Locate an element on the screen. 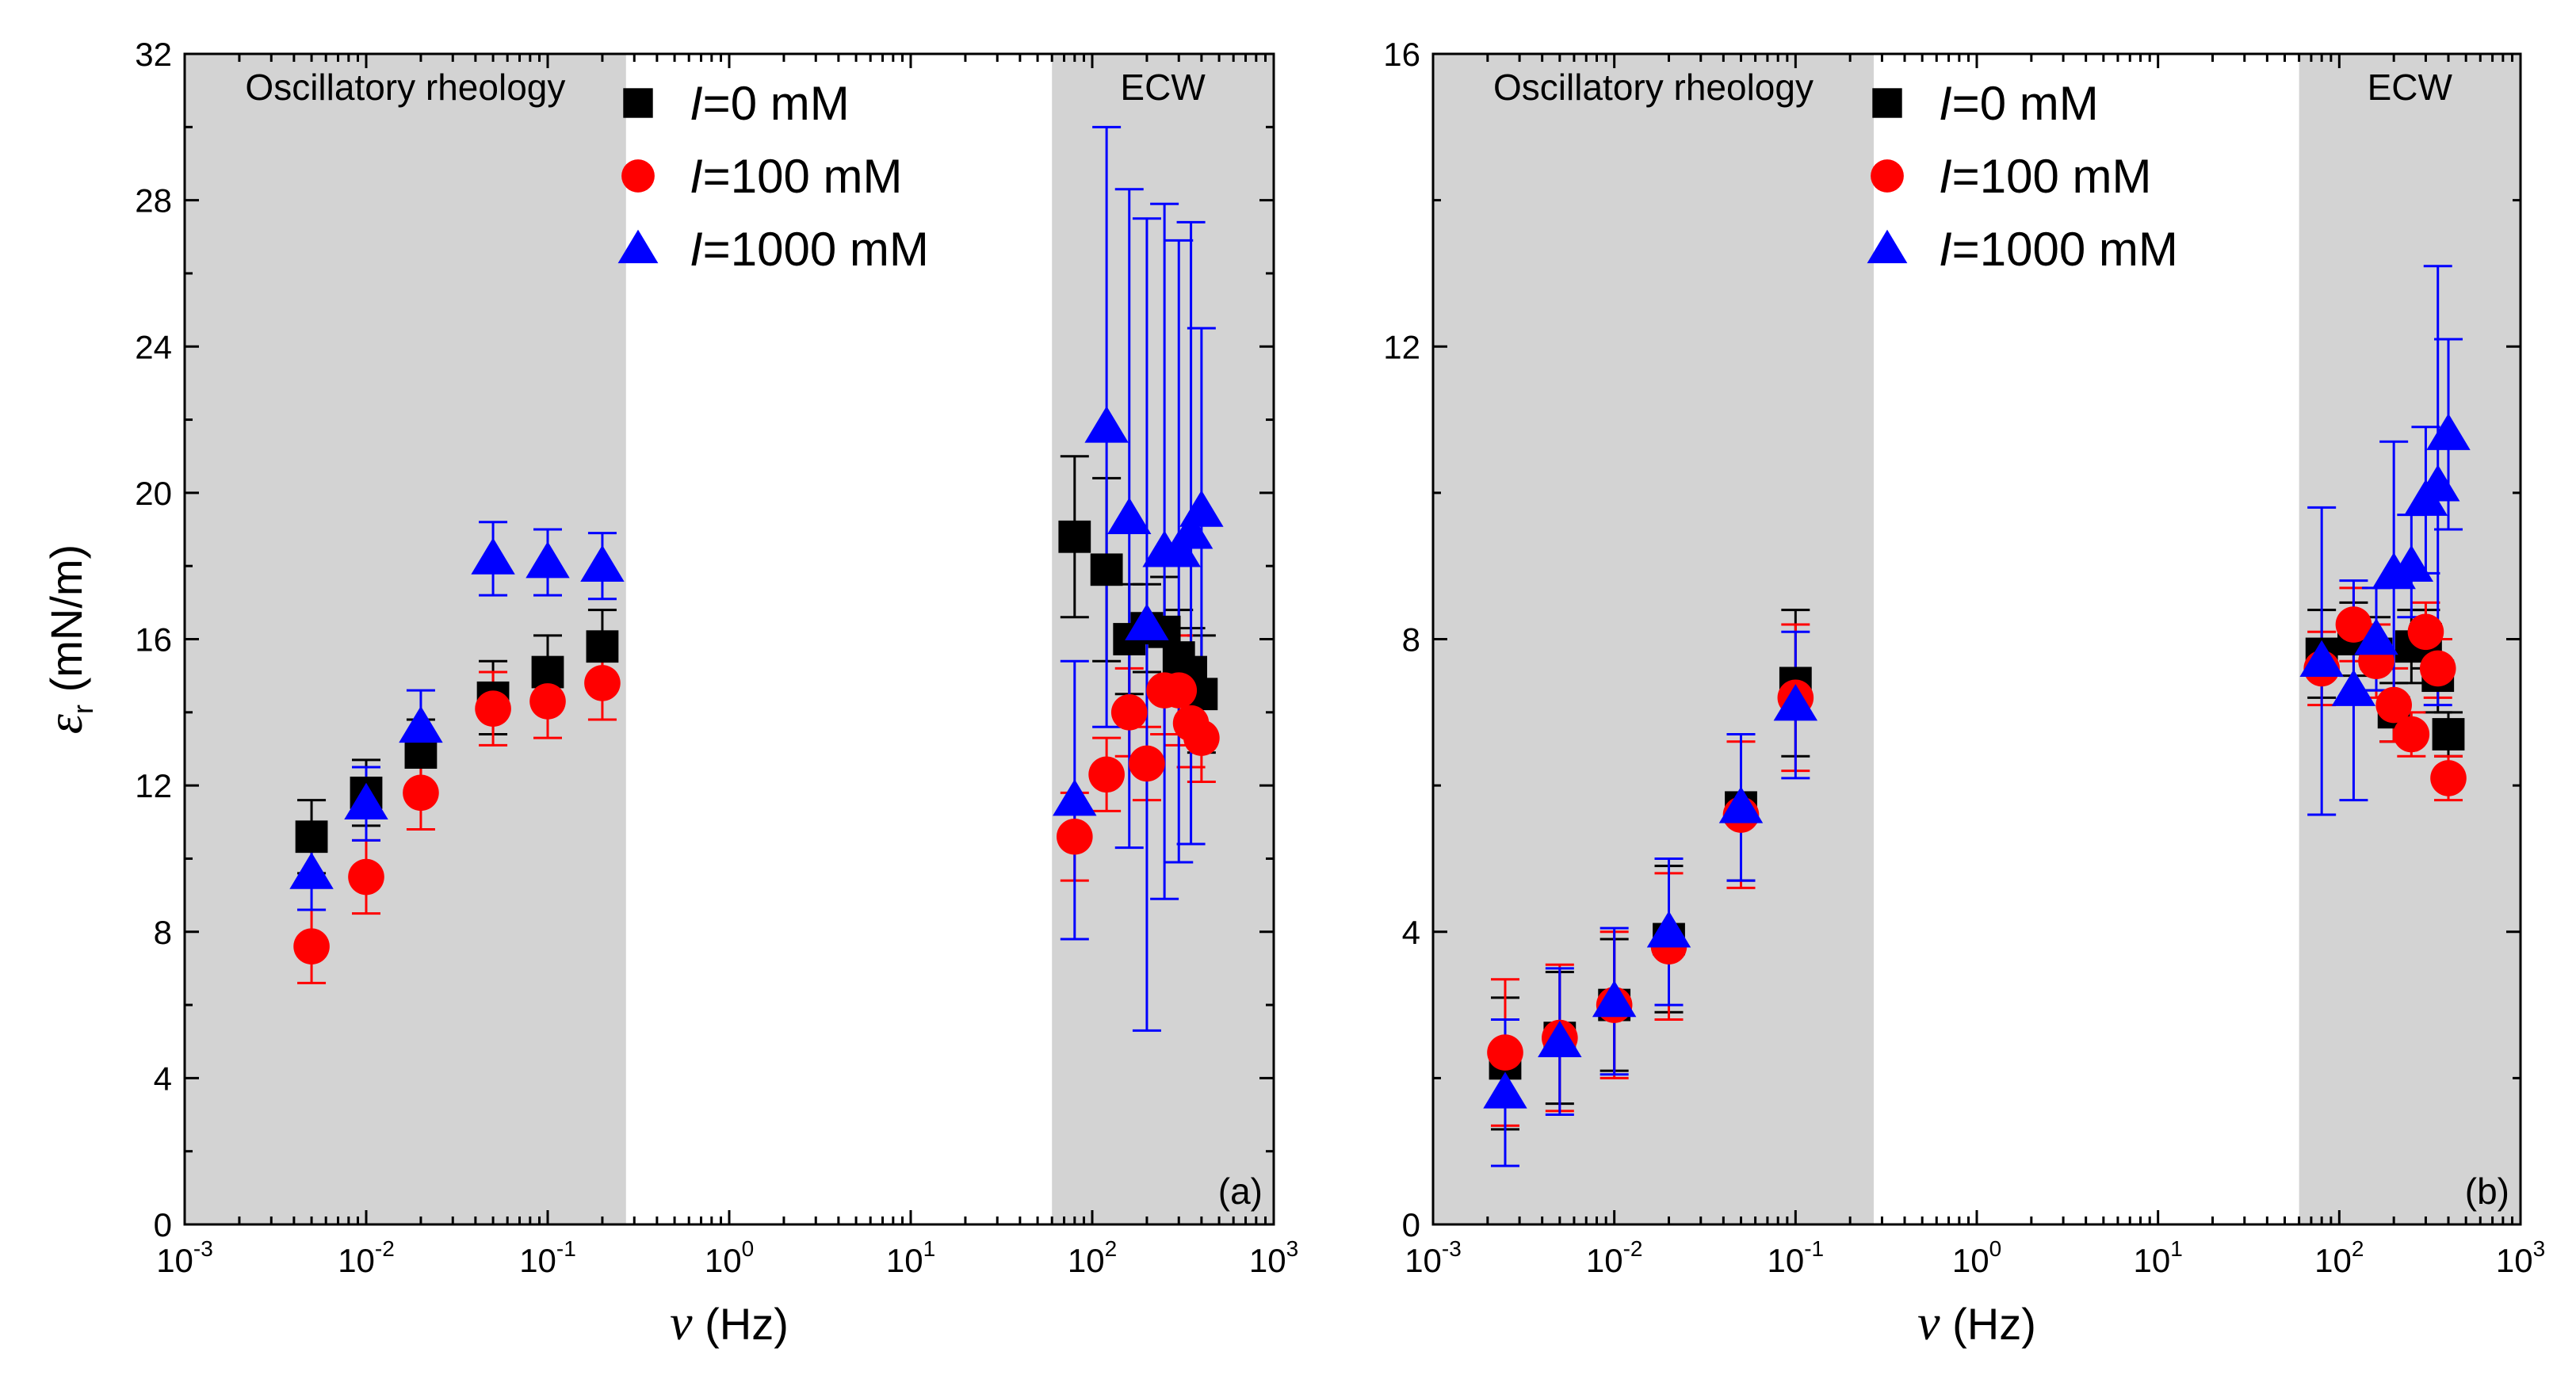 This screenshot has width=2576, height=1375. x-tick-exponent: -2 is located at coordinates (385, 1248).